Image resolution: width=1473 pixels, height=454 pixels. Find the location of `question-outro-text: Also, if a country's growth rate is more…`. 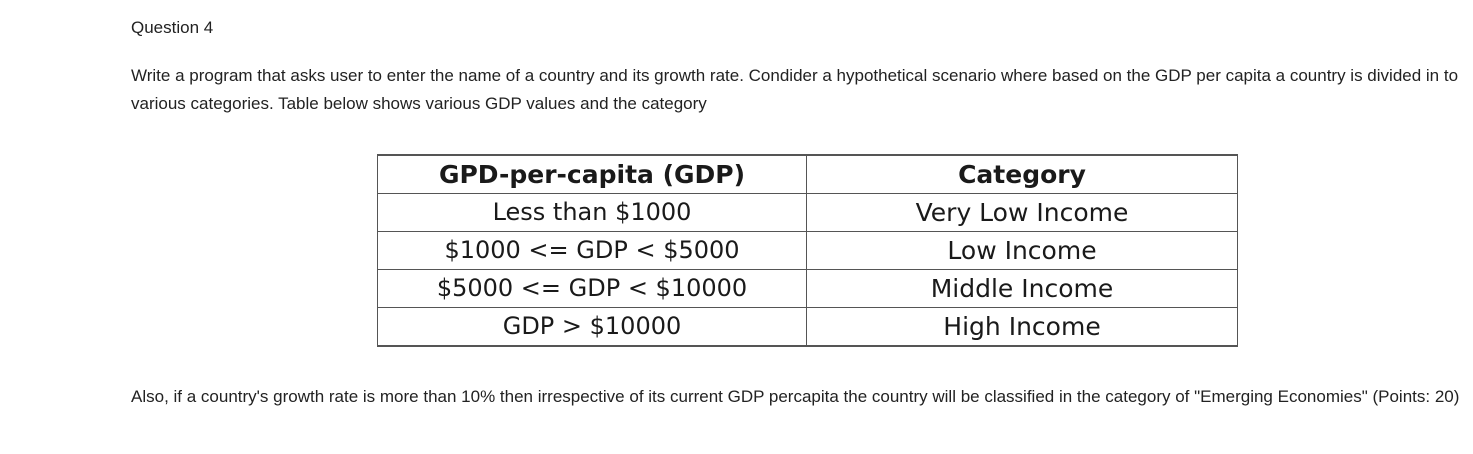

question-outro-text: Also, if a country's growth rate is more… is located at coordinates (795, 396).